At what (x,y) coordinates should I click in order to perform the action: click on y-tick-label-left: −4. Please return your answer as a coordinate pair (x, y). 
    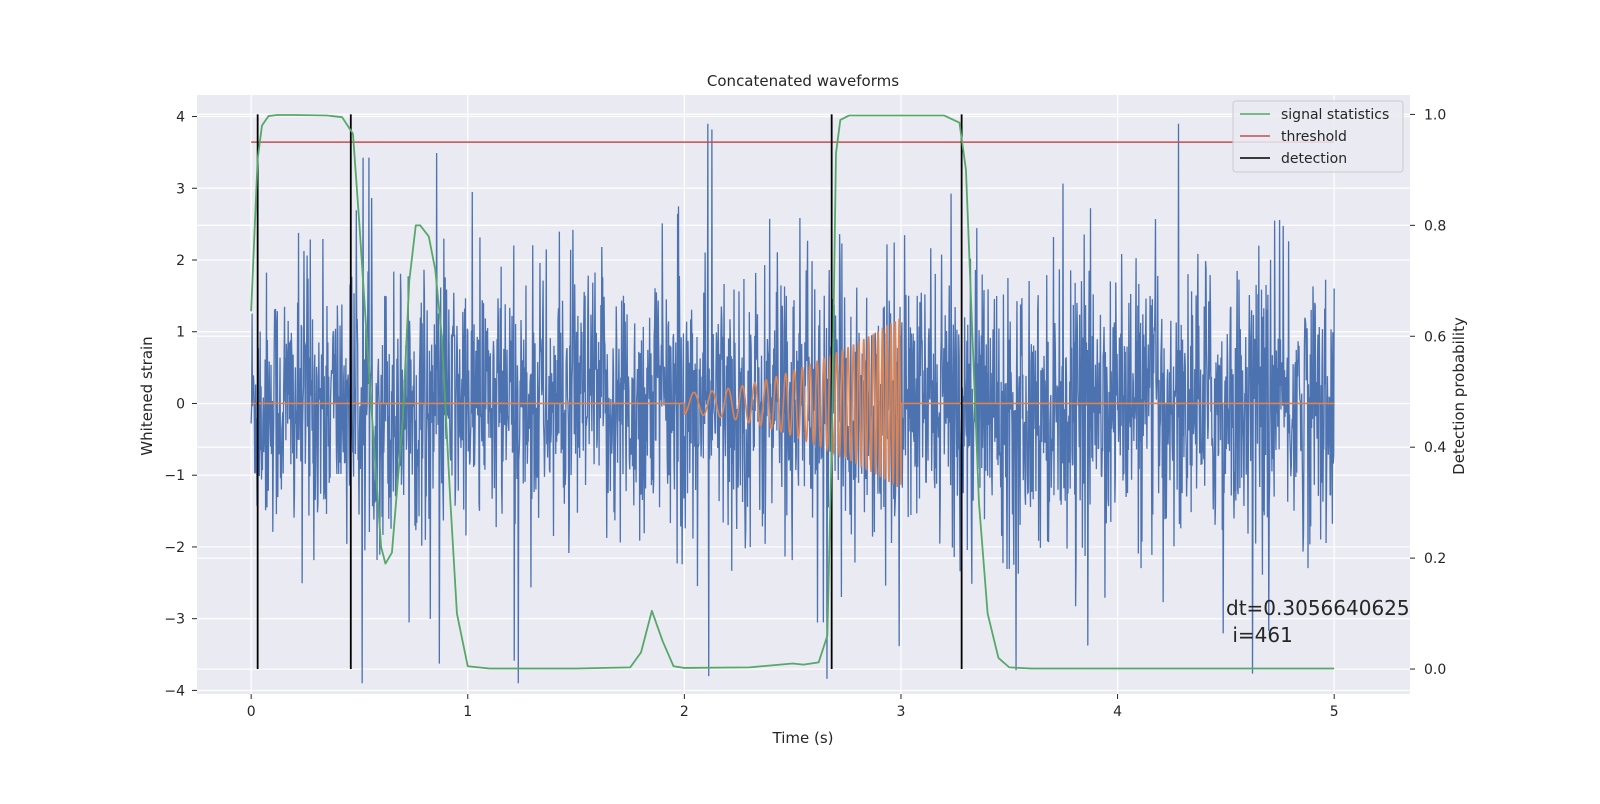
    Looking at the image, I should click on (174, 691).